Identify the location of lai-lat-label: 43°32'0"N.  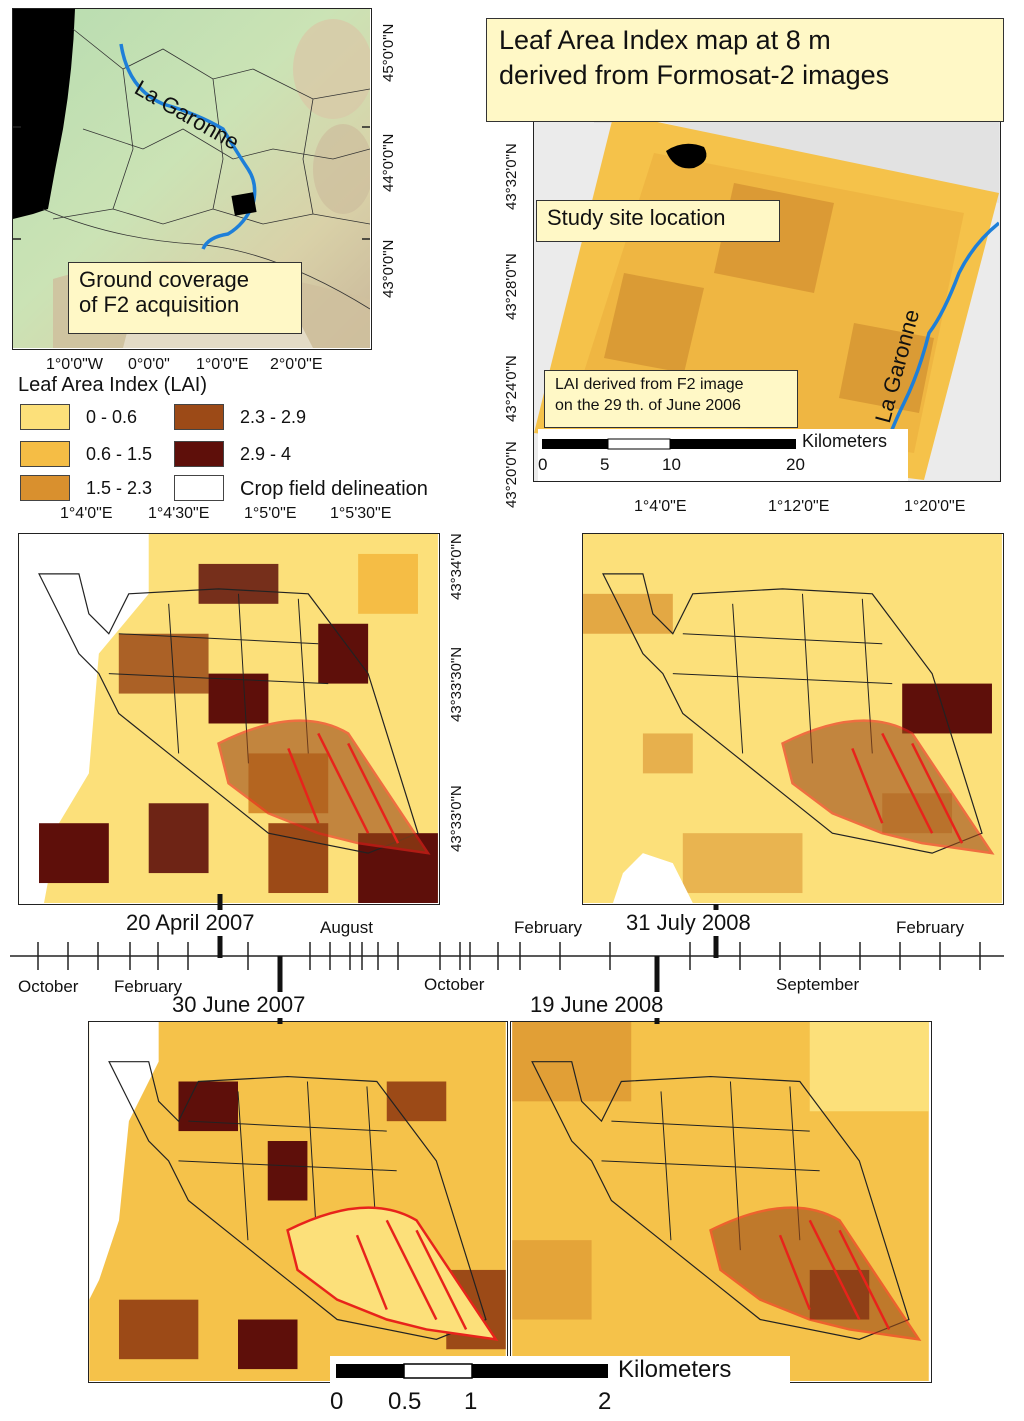
(511, 176).